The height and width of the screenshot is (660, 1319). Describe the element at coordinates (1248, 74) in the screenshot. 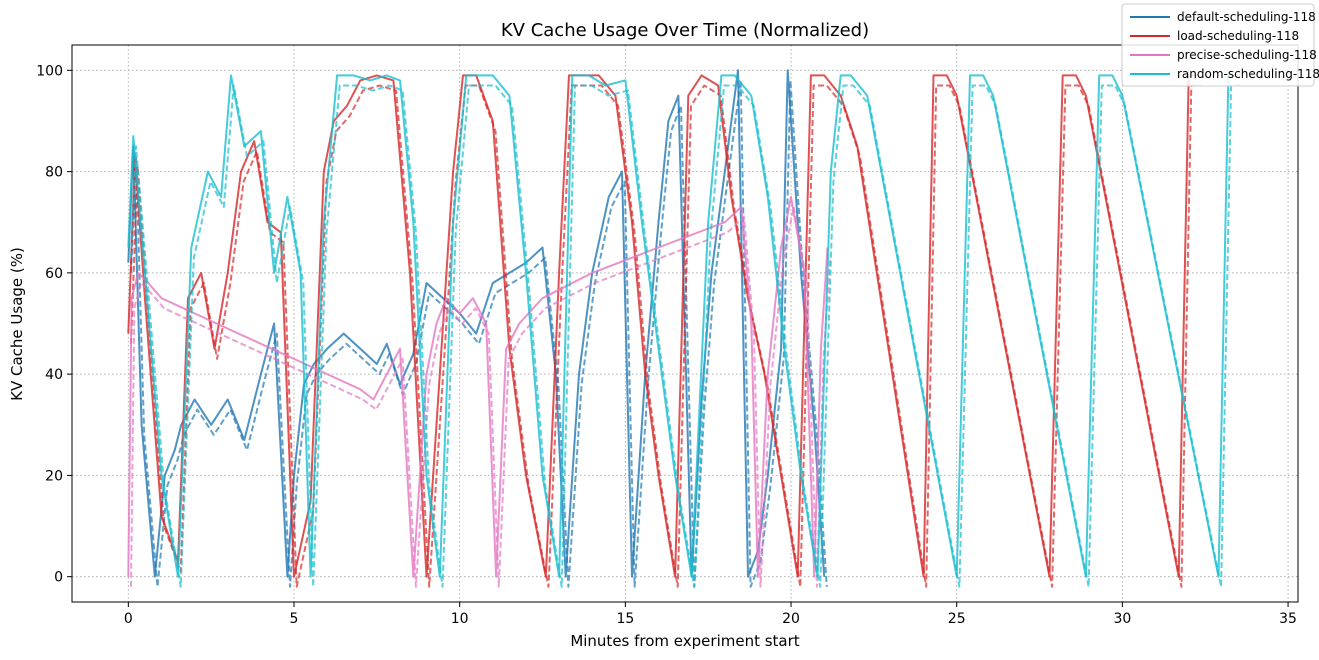

I see `legend-entry-label: random-scheduling-118` at that location.